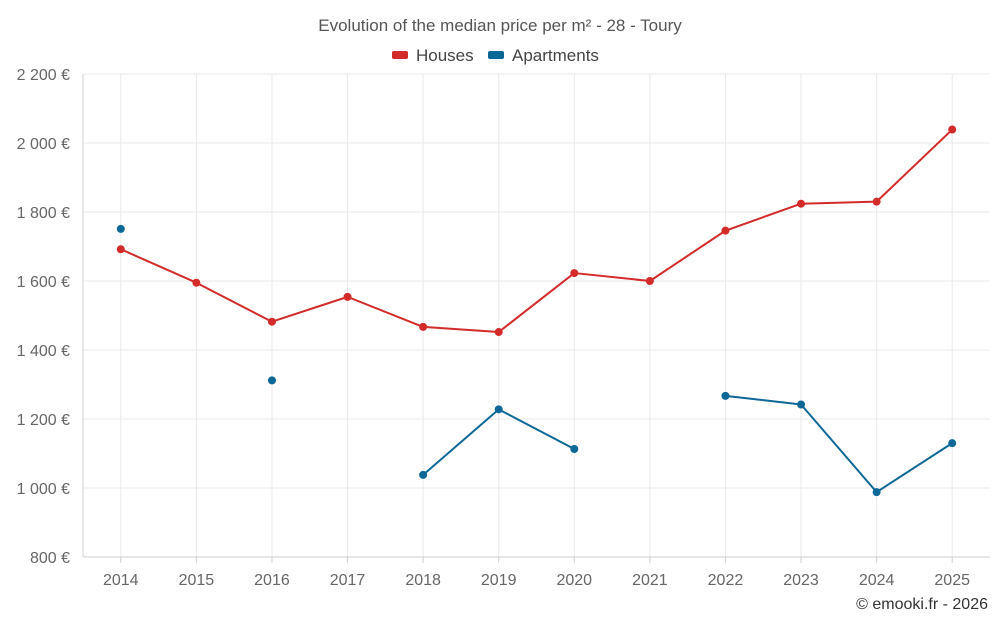  Describe the element at coordinates (43, 282) in the screenshot. I see `y-tick-label: 1 600 €` at that location.